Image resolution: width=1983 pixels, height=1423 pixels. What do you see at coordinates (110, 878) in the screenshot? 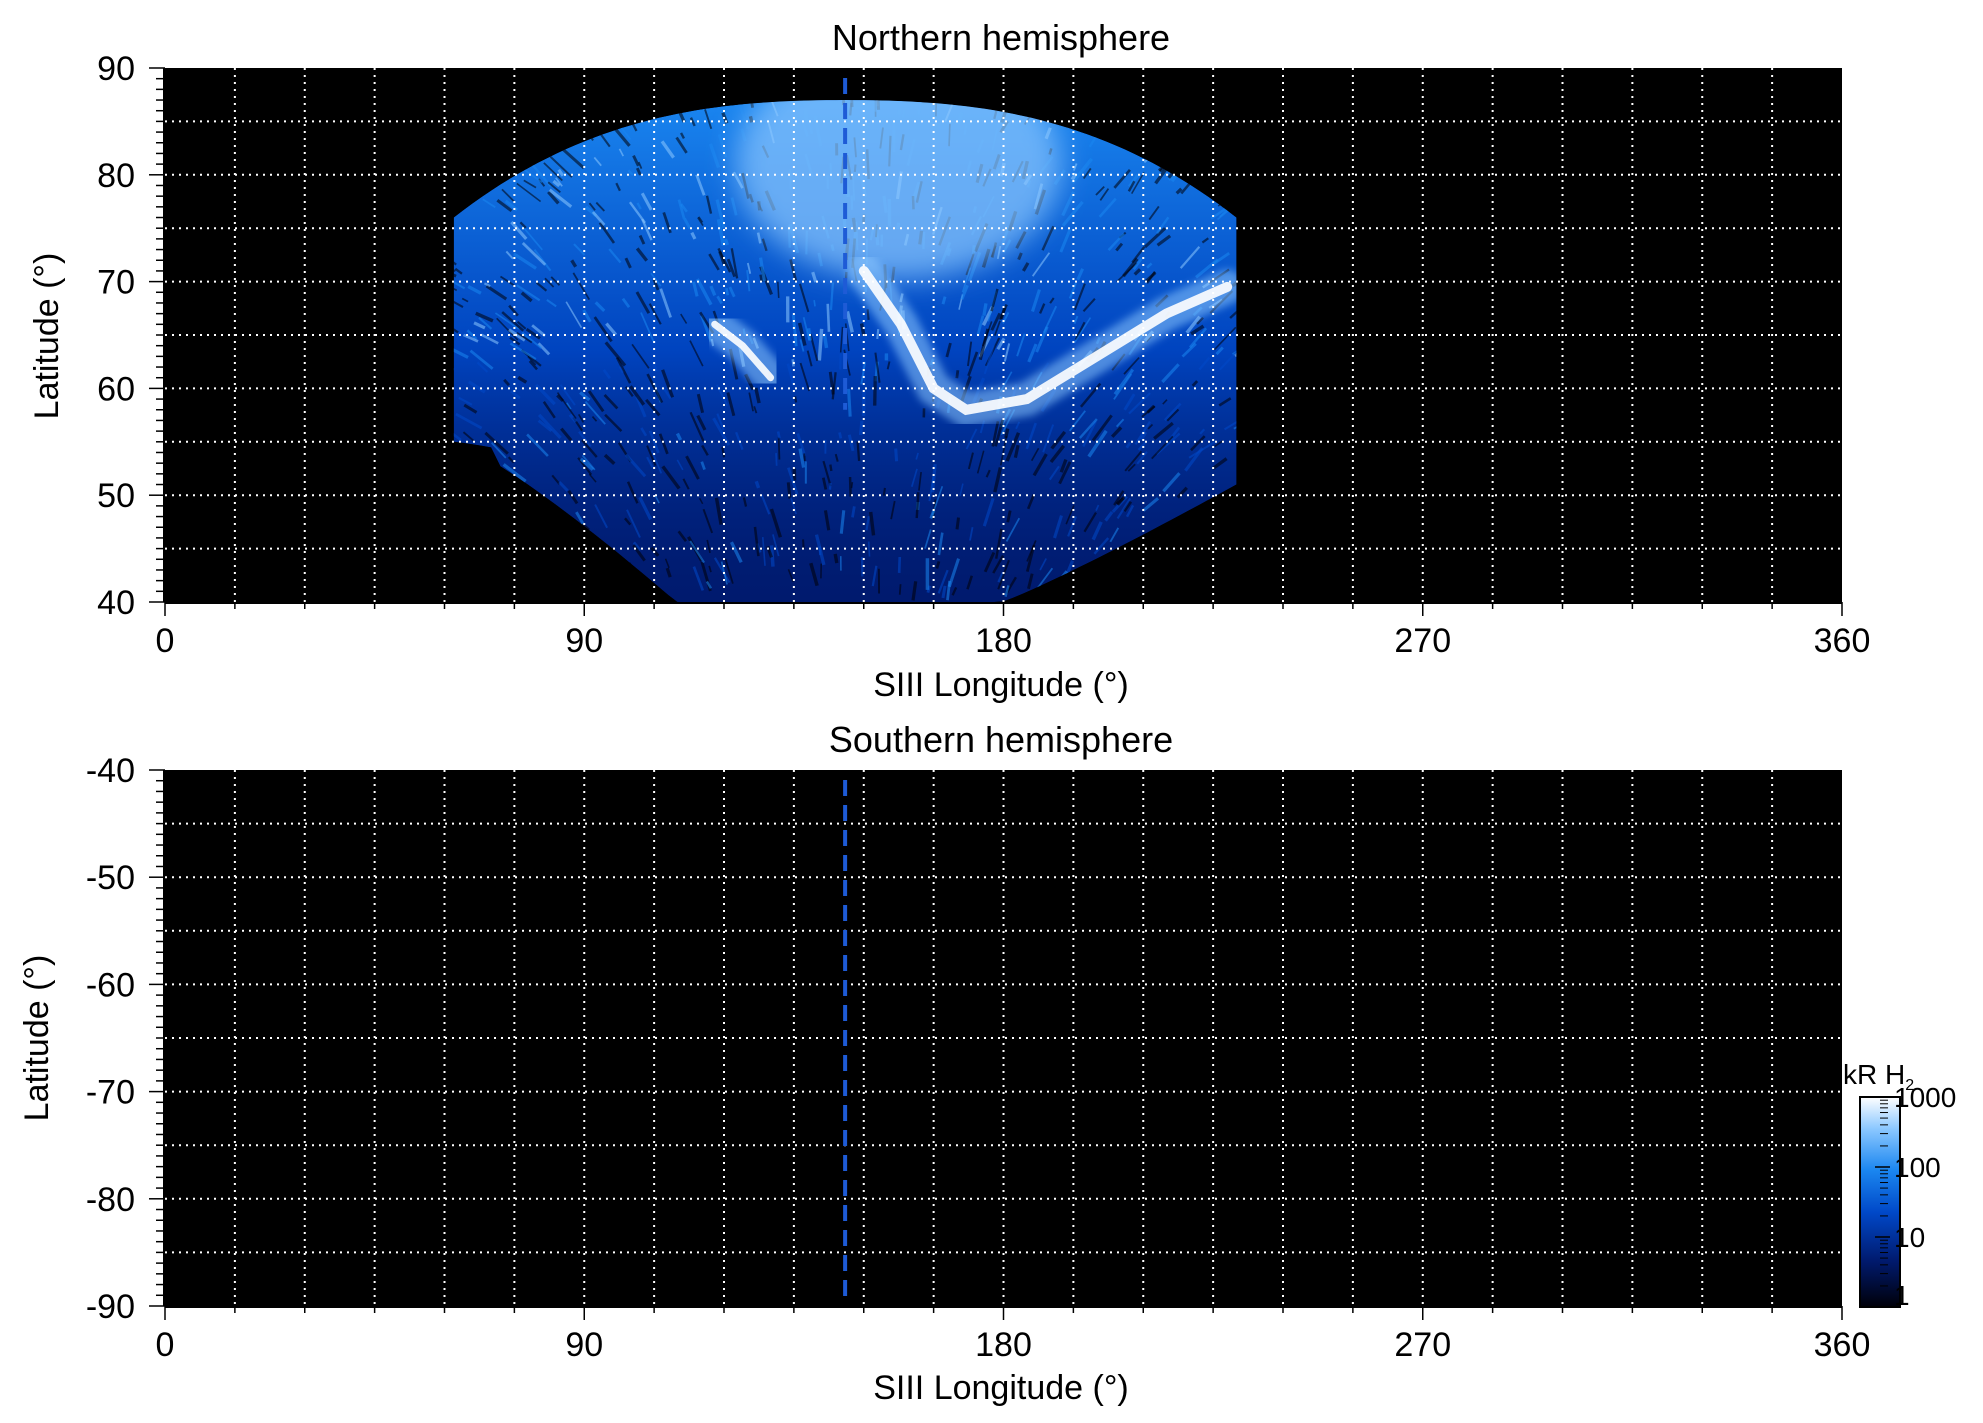
I see `y-tick-label: -50` at bounding box center [110, 878].